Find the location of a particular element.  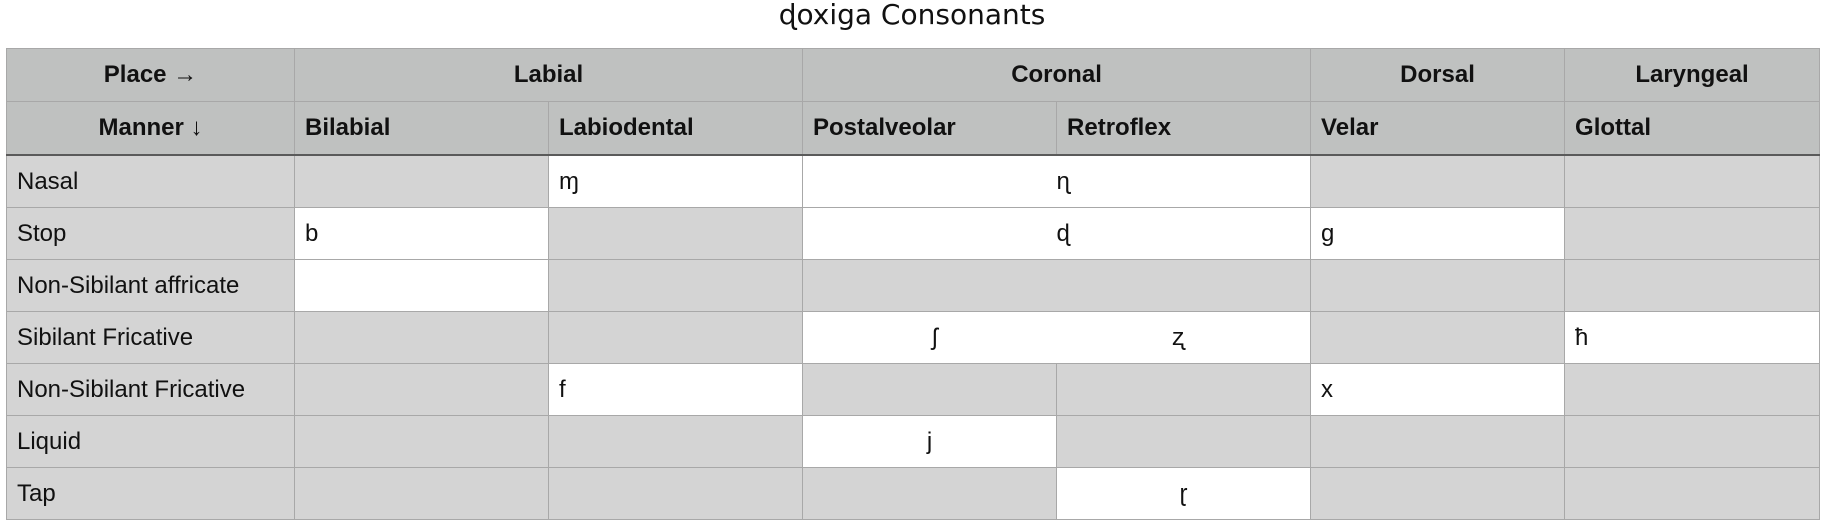

manner-header: Manner ↓ is located at coordinates (150, 128).